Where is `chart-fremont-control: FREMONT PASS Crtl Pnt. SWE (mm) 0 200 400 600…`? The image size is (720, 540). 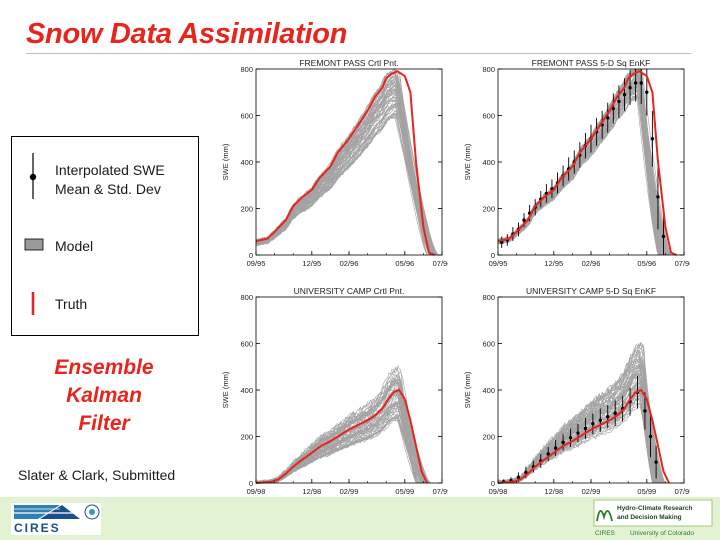
chart-fremont-control: FREMONT PASS Crtl Pnt. SWE (mm) 0 200 400 600… is located at coordinates (334, 163).